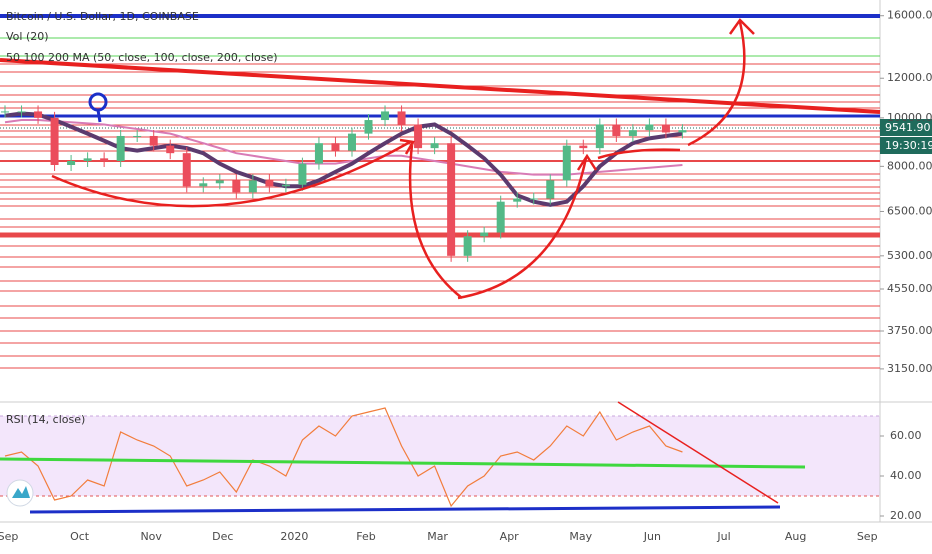 The image size is (932, 554). What do you see at coordinates (909, 117) in the screenshot?
I see `y-tick-label: 10000.00` at bounding box center [909, 117].